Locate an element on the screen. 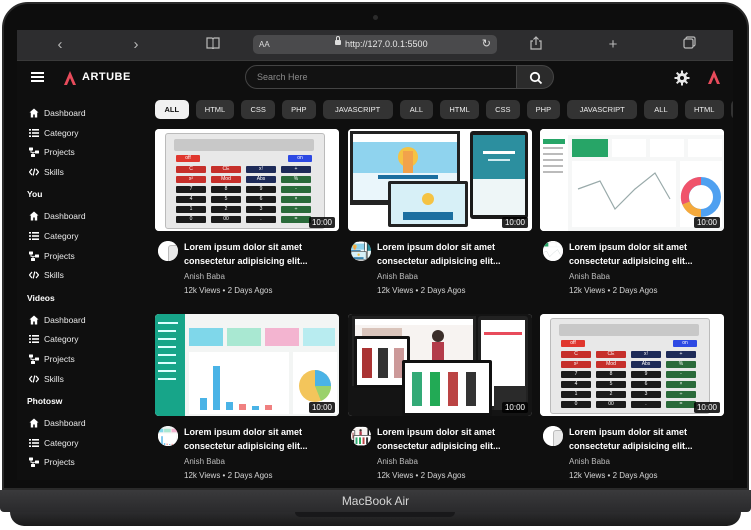  browser-toolbar: ‹ › AA http://127.0.0.1:5500 ↻ + is located at coordinates (375, 45).